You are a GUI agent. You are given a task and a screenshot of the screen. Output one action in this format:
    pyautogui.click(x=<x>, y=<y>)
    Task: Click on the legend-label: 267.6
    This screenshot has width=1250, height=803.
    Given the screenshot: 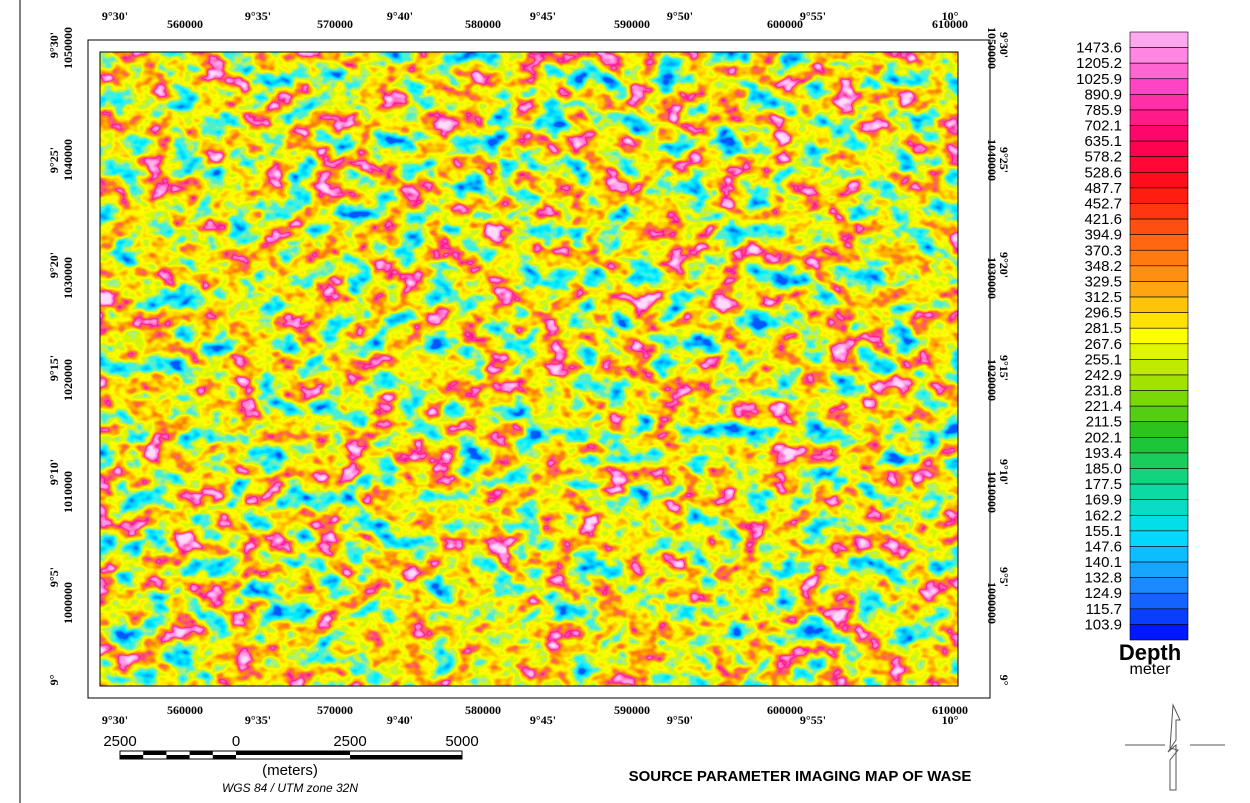 What is the action you would take?
    pyautogui.click(x=1103, y=344)
    